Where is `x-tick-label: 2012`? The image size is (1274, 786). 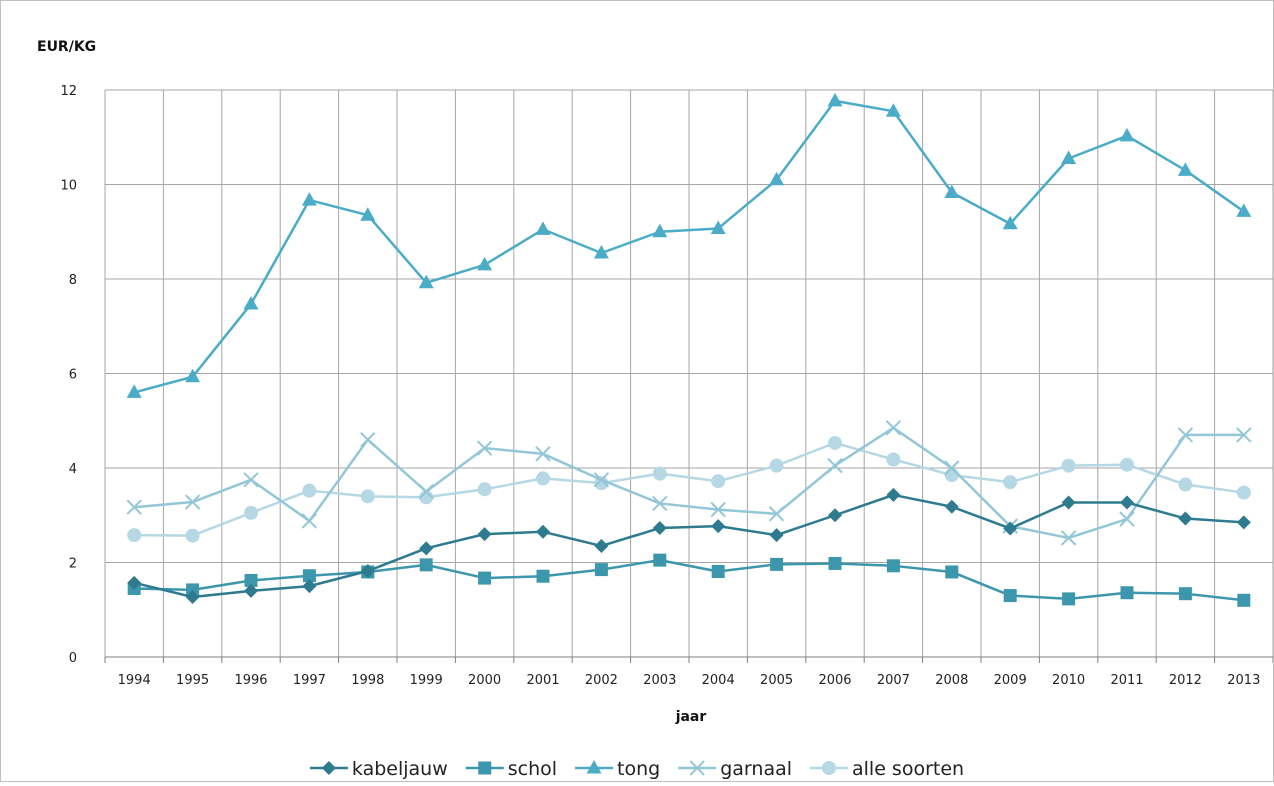 x-tick-label: 2012 is located at coordinates (1185, 680).